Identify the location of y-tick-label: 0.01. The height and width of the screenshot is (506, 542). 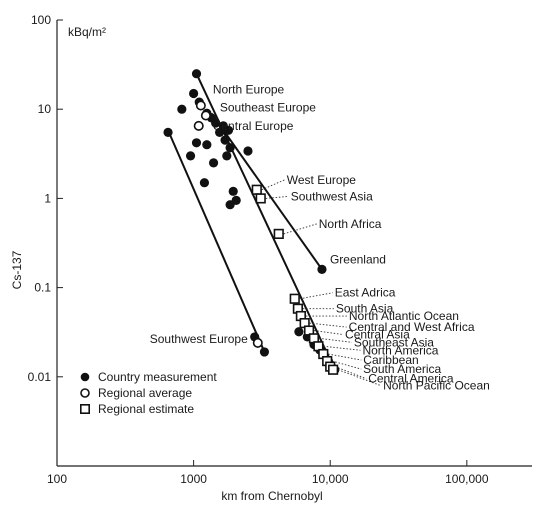
(40, 377).